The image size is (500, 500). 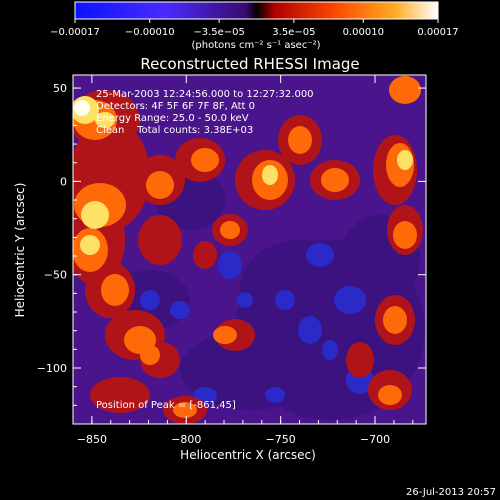 I want to click on colorbar-tick-label: 0.00017, so click(x=437, y=32).